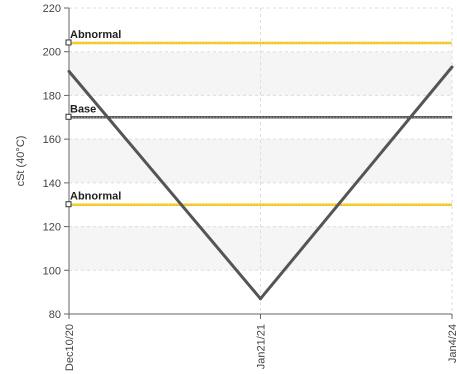  I want to click on y-tick-label: 120, so click(52, 228).